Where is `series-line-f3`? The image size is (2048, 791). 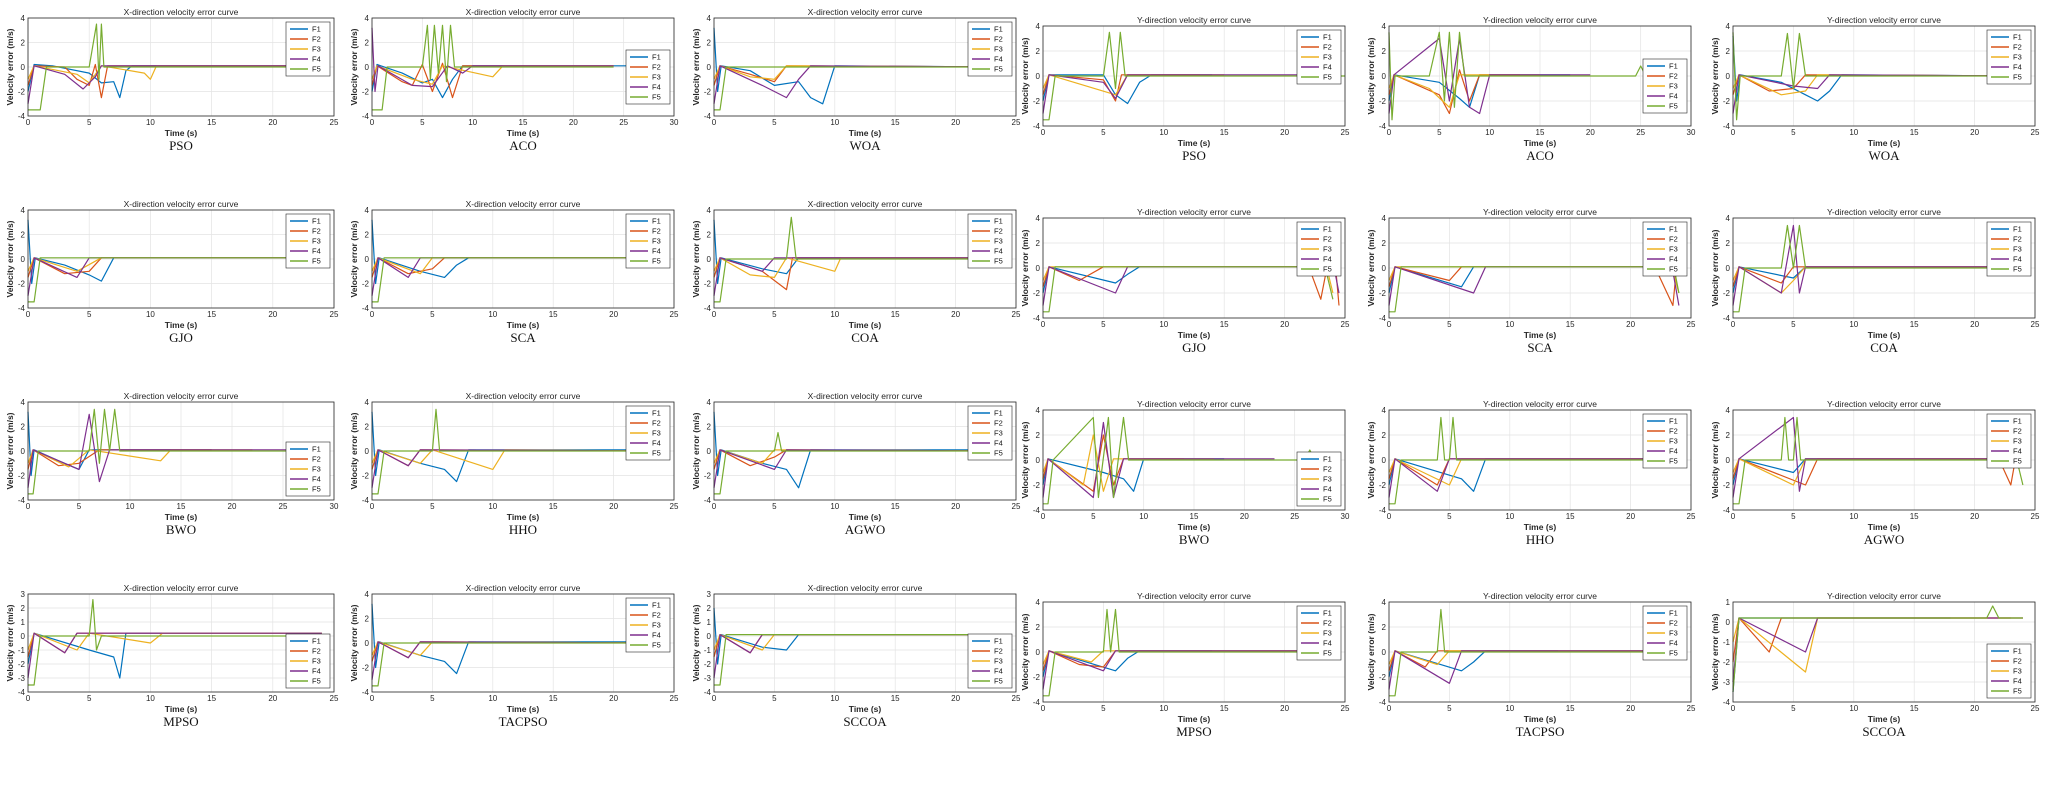 series-line-f3 is located at coordinates (858, 267).